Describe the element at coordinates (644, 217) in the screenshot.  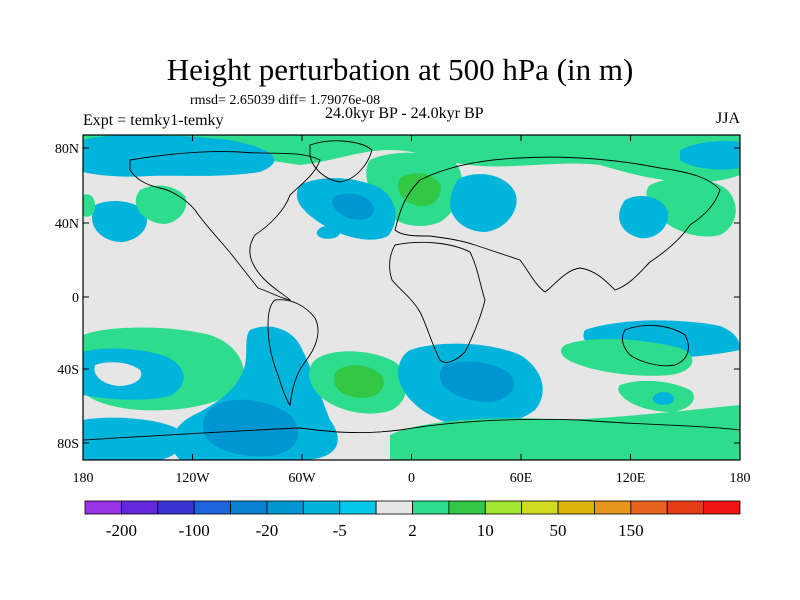
I see `contour-neg-east-asia` at that location.